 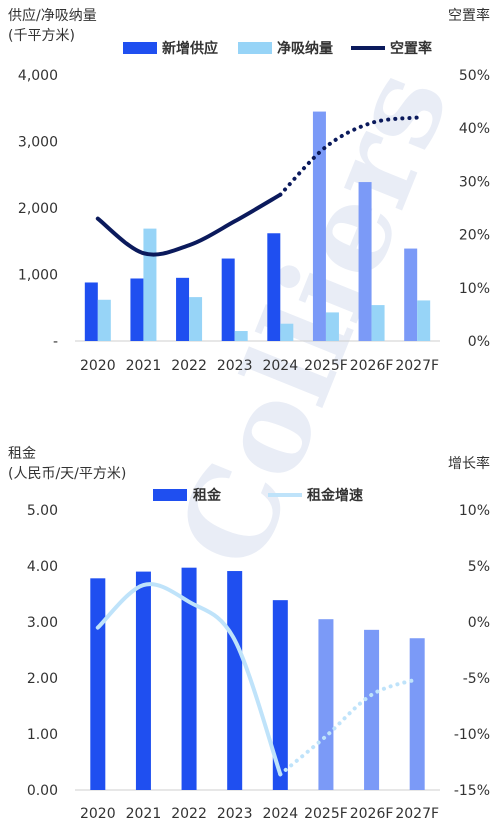 I want to click on chart1-y-tick-label: -, so click(x=55, y=342).